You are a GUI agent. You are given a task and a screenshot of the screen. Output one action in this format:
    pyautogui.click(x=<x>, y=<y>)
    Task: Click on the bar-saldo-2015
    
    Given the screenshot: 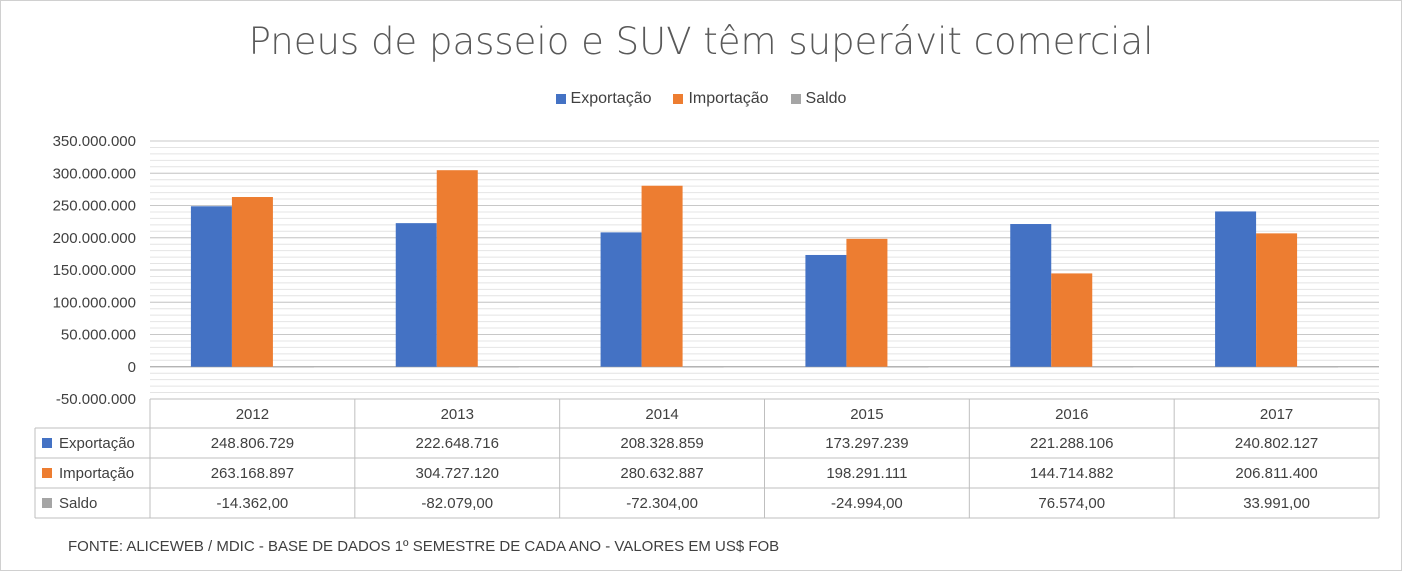 What is the action you would take?
    pyautogui.click(x=908, y=367)
    